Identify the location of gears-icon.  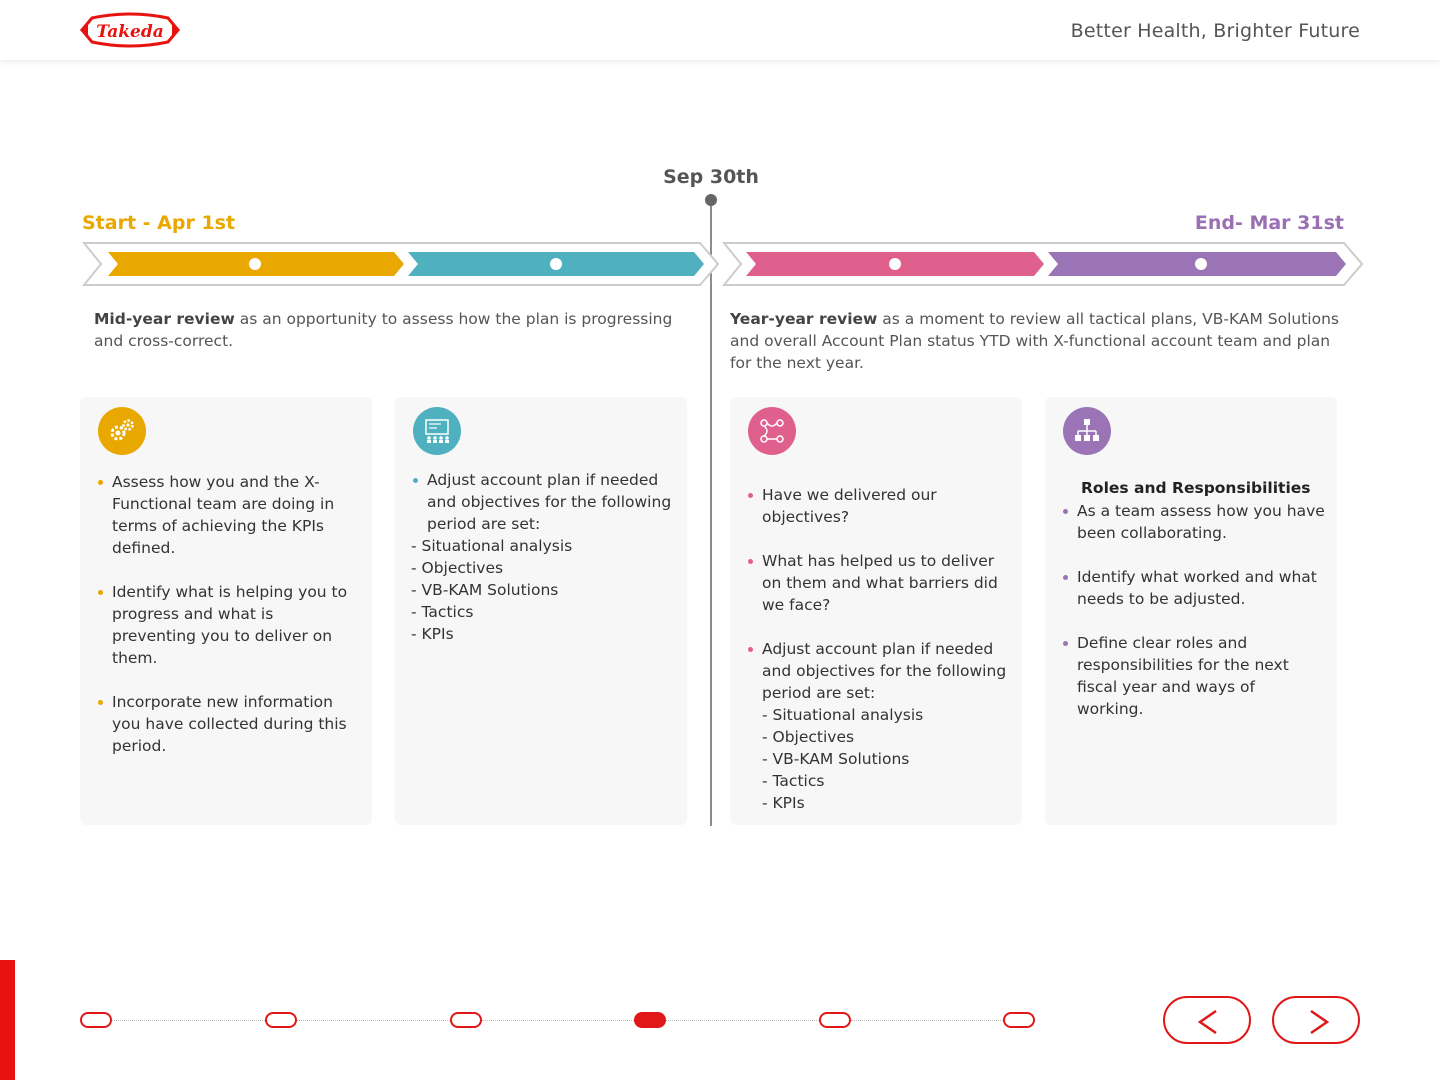
(122, 431).